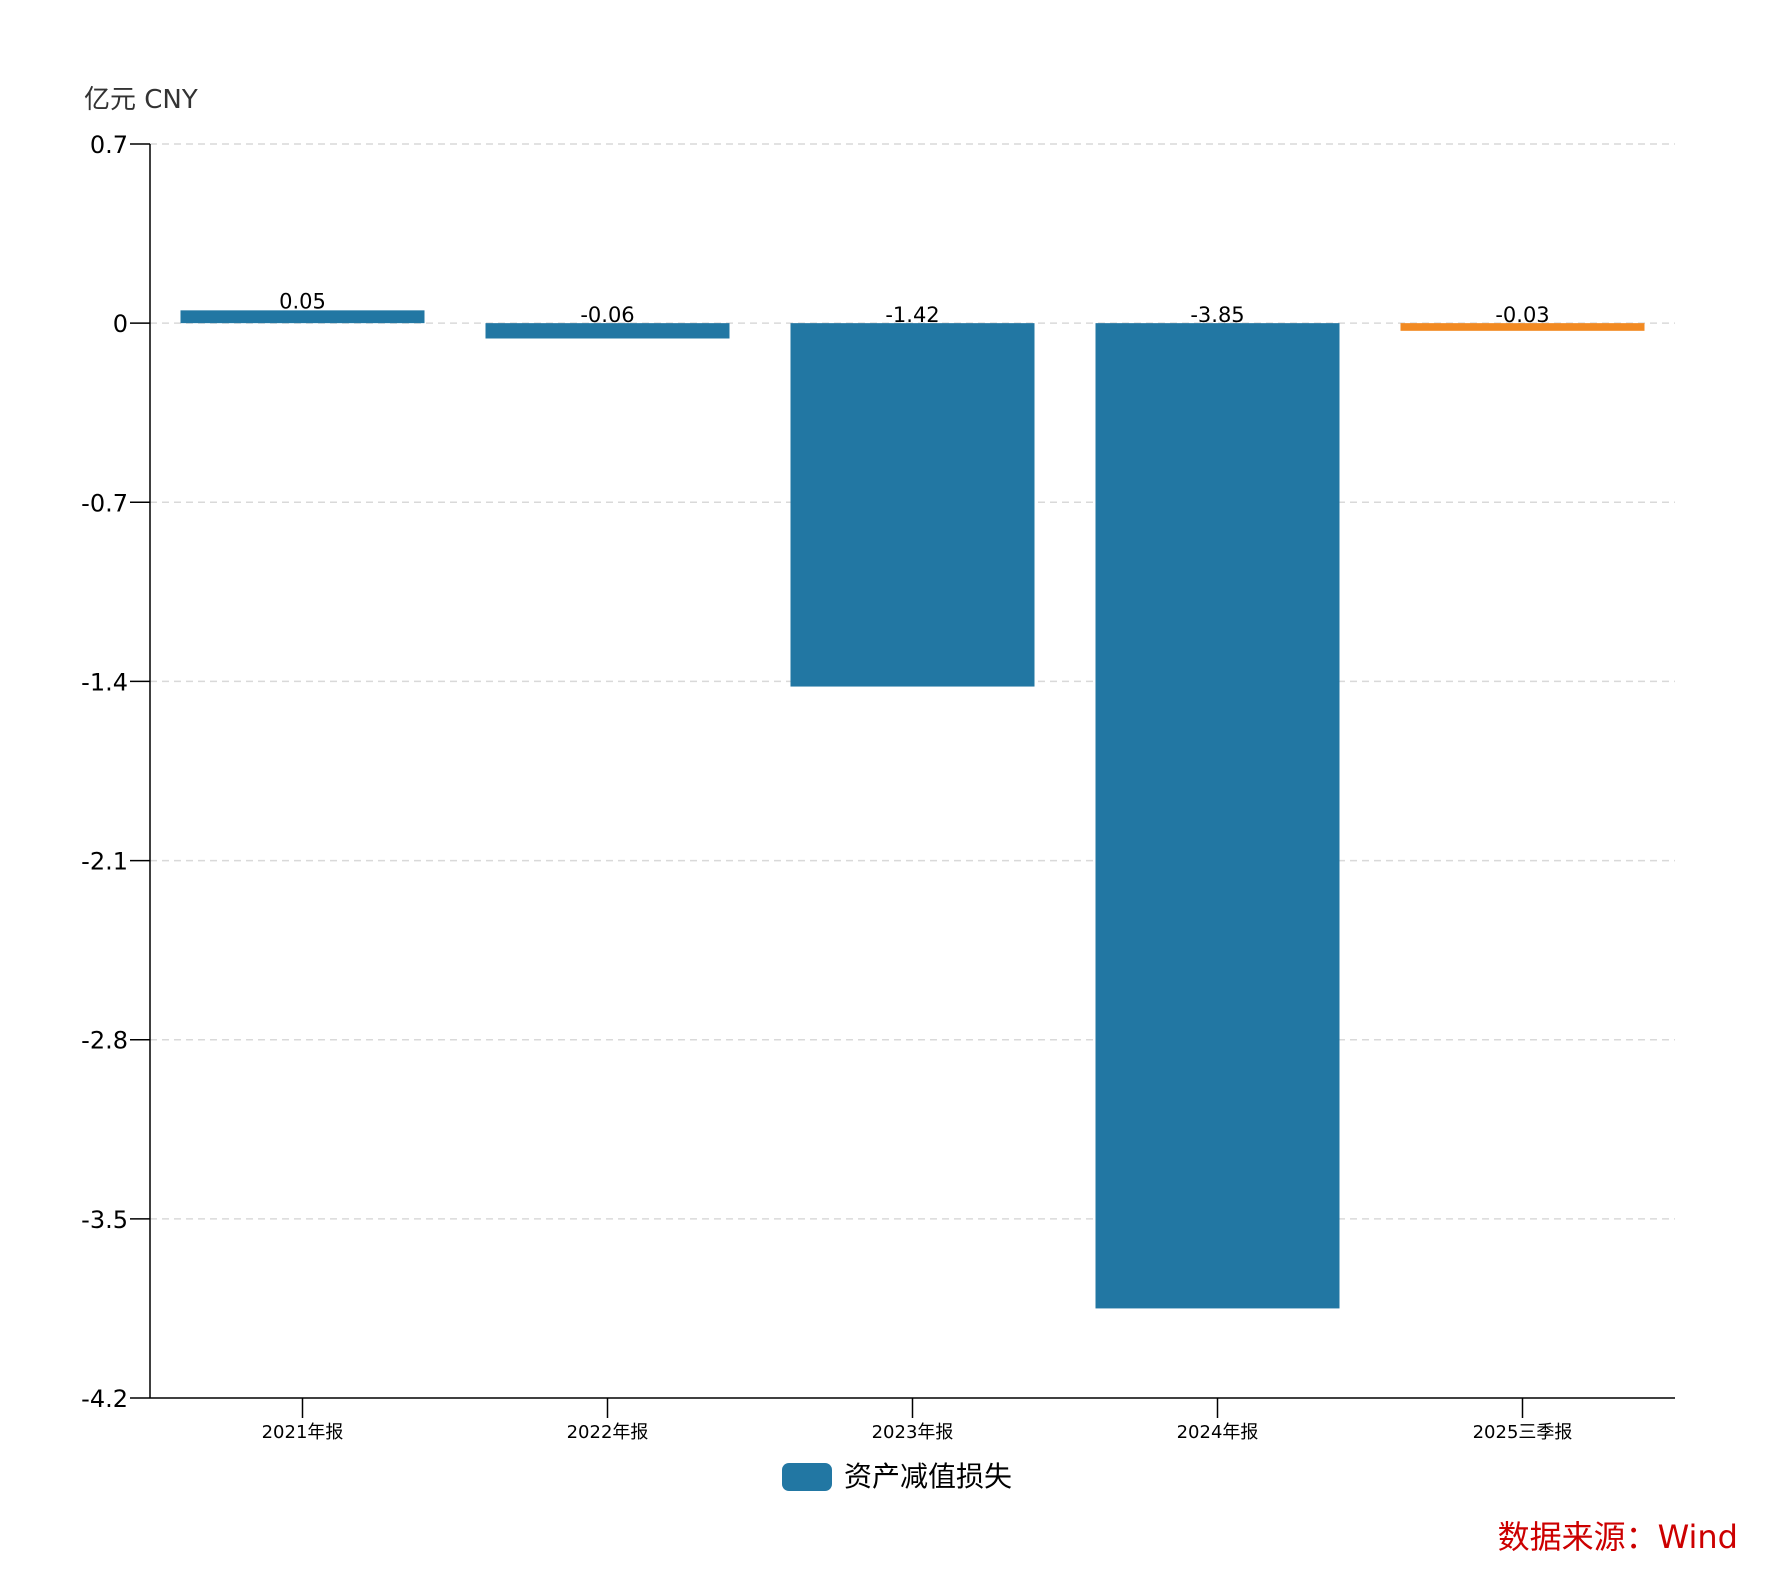 This screenshot has height=1576, width=1790. I want to click on y-axis-unit-label: 亿元 CNY, so click(141, 100).